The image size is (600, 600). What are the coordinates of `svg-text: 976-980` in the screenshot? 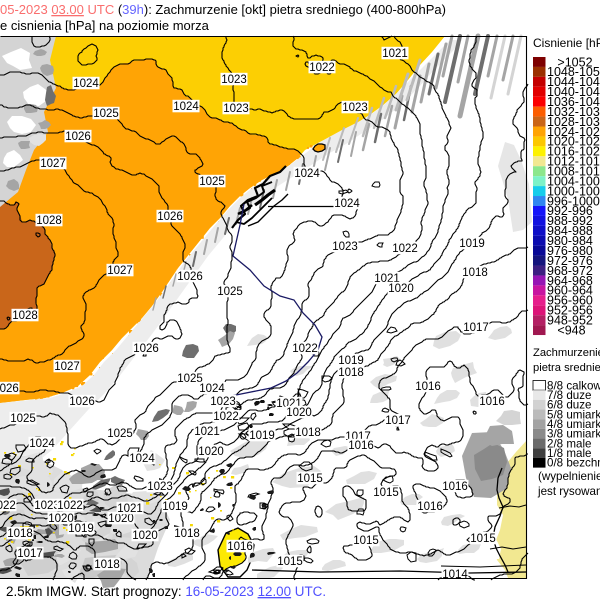 It's located at (570, 251).